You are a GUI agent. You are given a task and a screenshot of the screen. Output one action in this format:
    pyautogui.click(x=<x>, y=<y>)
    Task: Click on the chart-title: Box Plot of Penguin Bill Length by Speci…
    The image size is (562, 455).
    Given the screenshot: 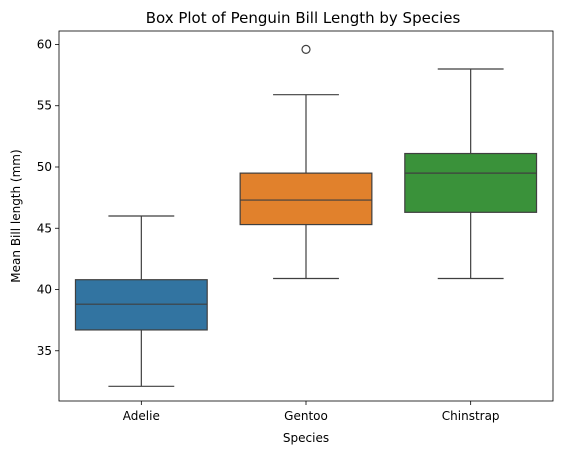 What is the action you would take?
    pyautogui.click(x=303, y=18)
    